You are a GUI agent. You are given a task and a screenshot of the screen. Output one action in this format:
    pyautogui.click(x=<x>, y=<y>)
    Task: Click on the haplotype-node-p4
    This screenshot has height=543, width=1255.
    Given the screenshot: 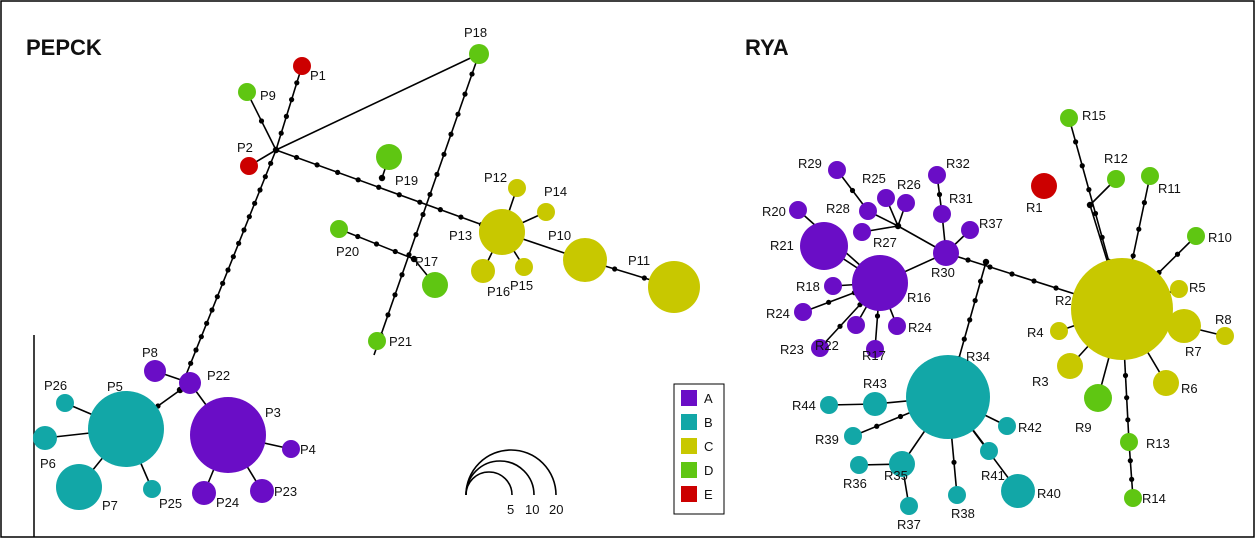 What is the action you would take?
    pyautogui.click(x=291, y=449)
    